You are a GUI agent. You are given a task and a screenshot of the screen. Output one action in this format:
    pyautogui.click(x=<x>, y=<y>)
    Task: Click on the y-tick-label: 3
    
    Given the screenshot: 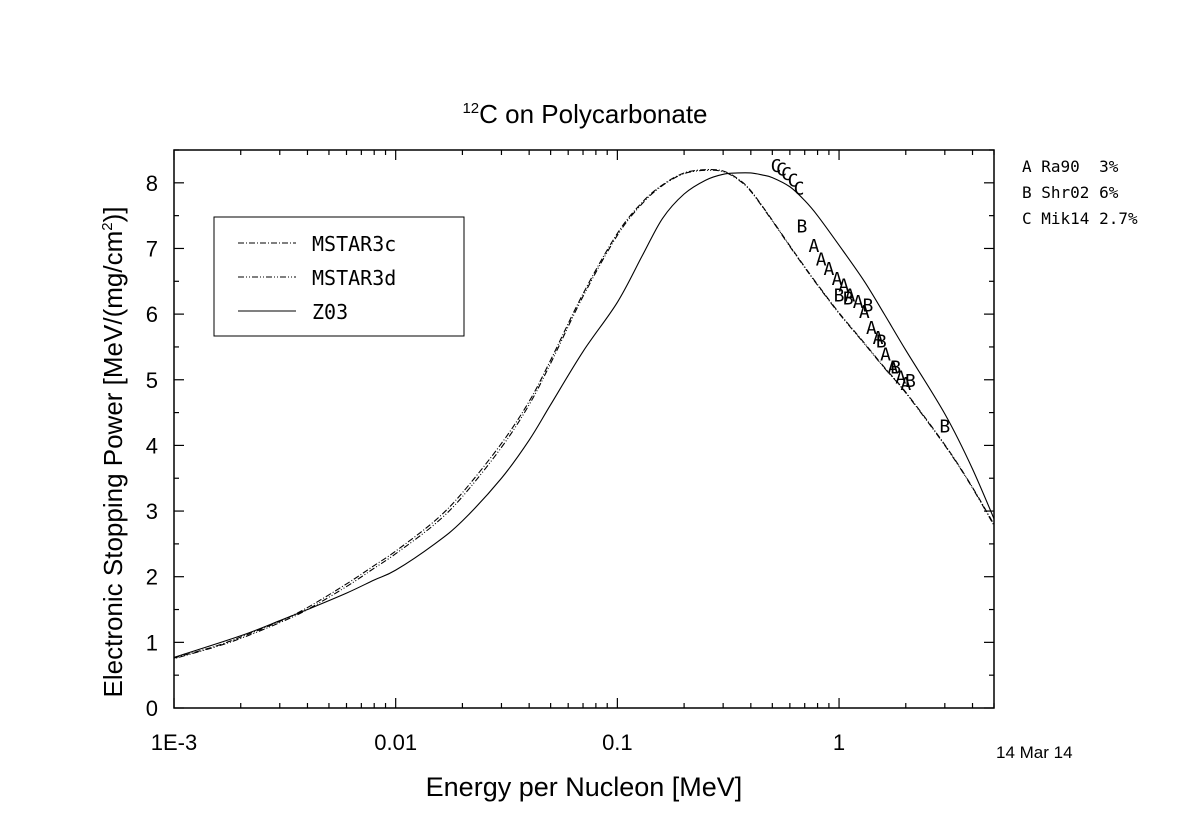 What is the action you would take?
    pyautogui.click(x=152, y=511)
    